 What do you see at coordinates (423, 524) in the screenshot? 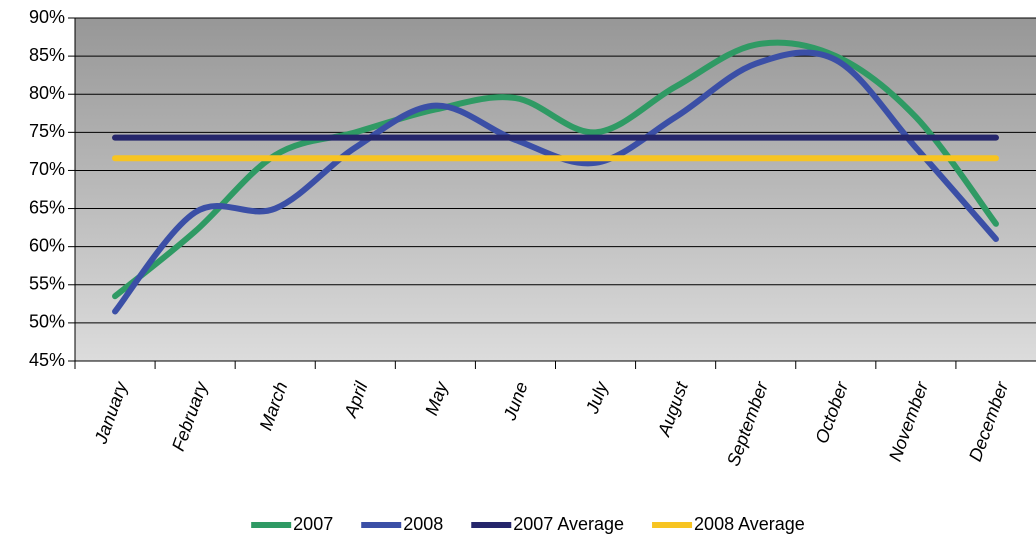
I see `legend-label: 2008` at bounding box center [423, 524].